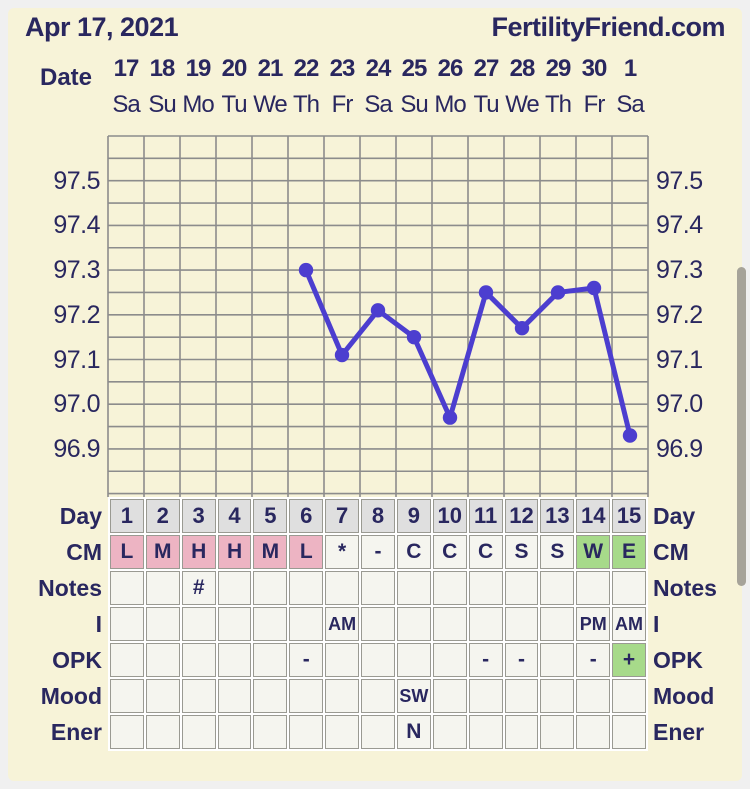  What do you see at coordinates (127, 552) in the screenshot?
I see `cell-cm-1: L` at bounding box center [127, 552].